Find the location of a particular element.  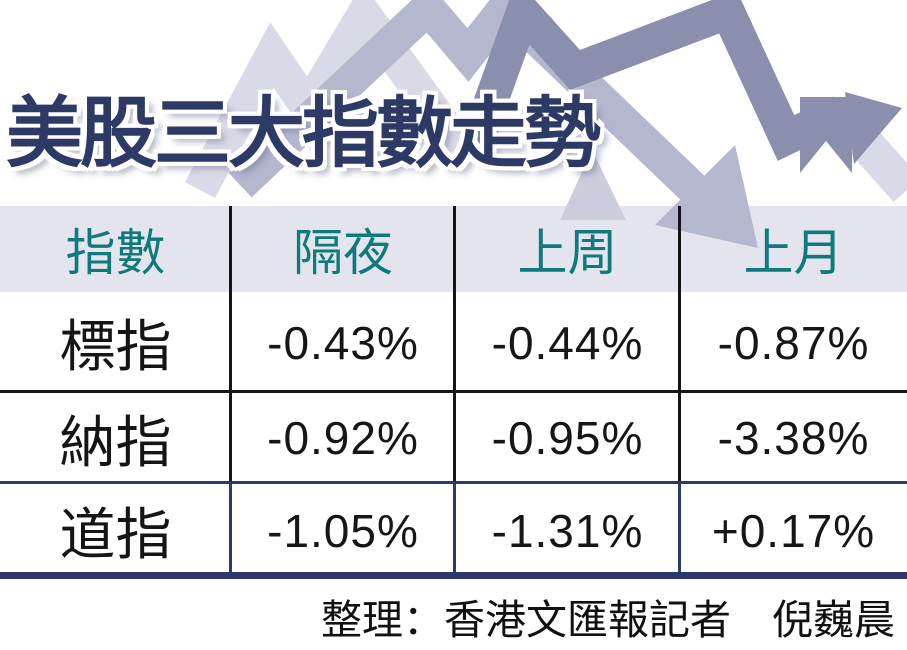

cell-nasdaq-last-month: -3.38% is located at coordinates (793, 438).